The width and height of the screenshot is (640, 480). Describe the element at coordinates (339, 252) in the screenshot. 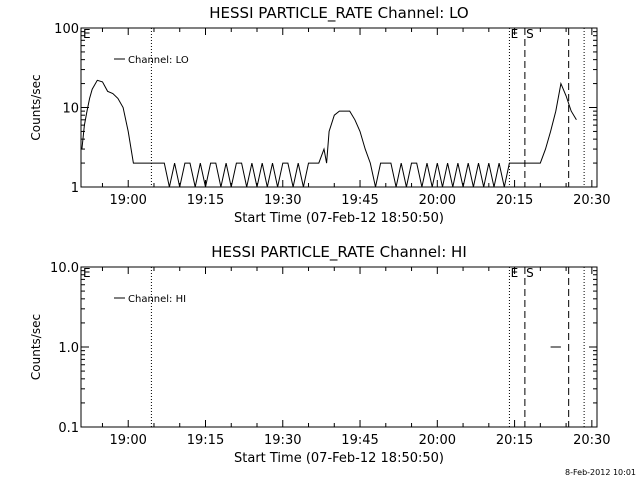

I see `plot2-title: HESSI PARTICLE_RATE Channel: HI` at that location.